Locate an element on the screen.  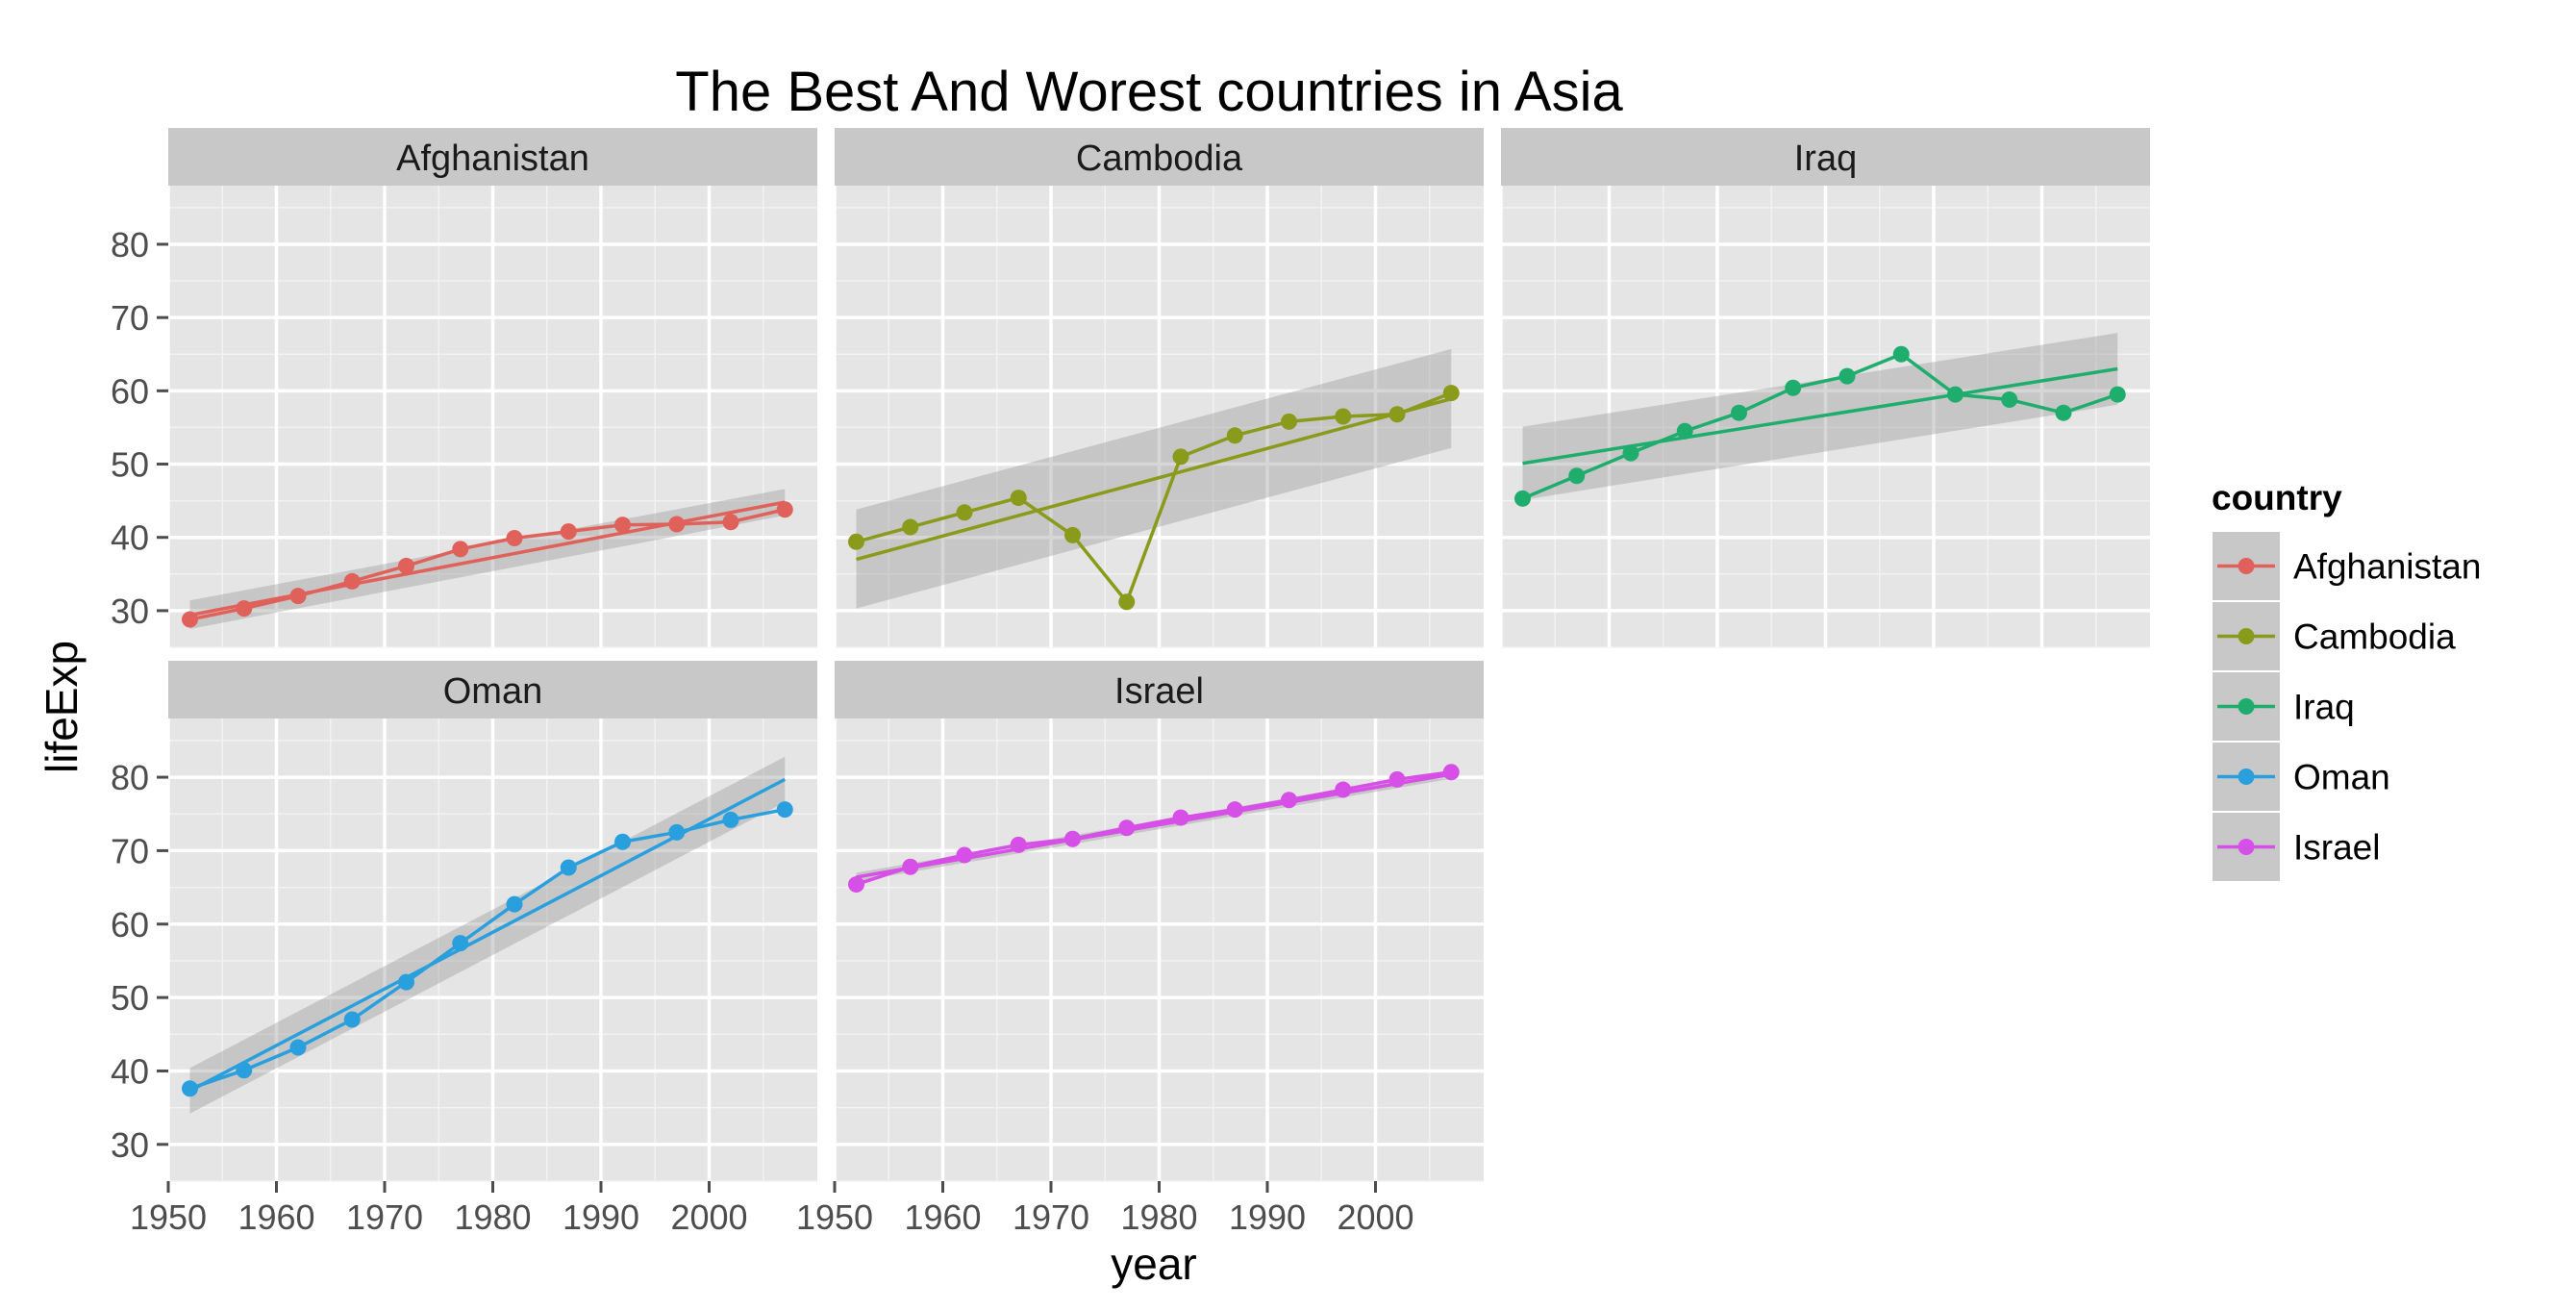
legend-item-afghanistan: Afghanistan is located at coordinates (2346, 566).